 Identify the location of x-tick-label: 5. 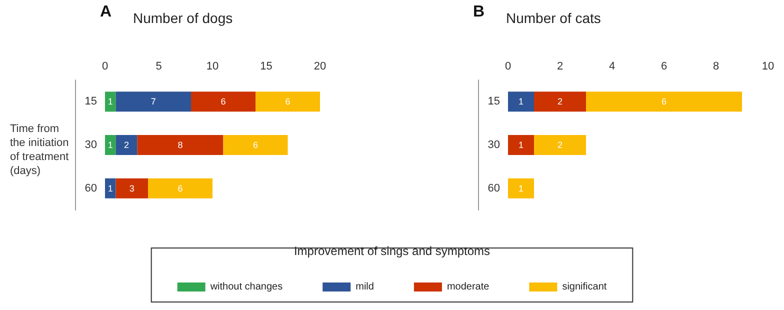
(159, 66).